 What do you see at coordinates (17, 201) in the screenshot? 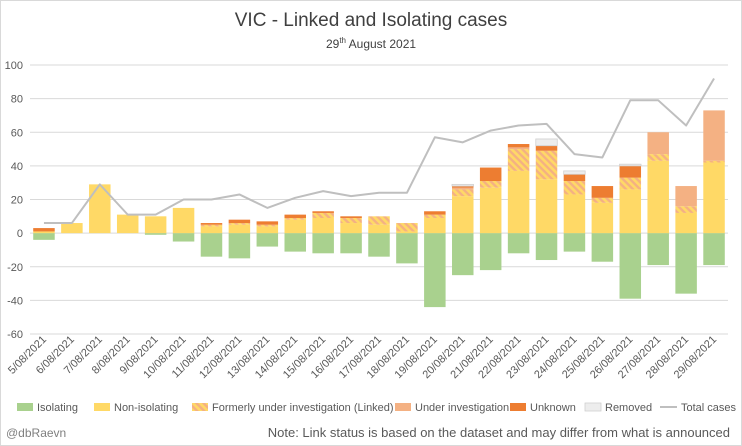
I see `y-tick-label: 20` at bounding box center [17, 201].